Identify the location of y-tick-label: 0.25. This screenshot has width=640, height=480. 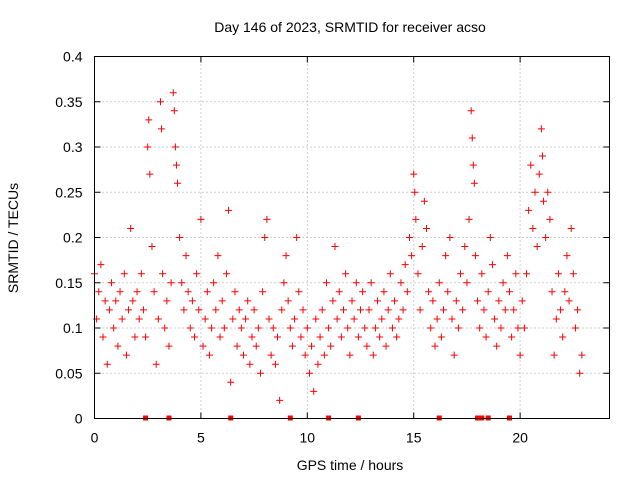
(68, 192).